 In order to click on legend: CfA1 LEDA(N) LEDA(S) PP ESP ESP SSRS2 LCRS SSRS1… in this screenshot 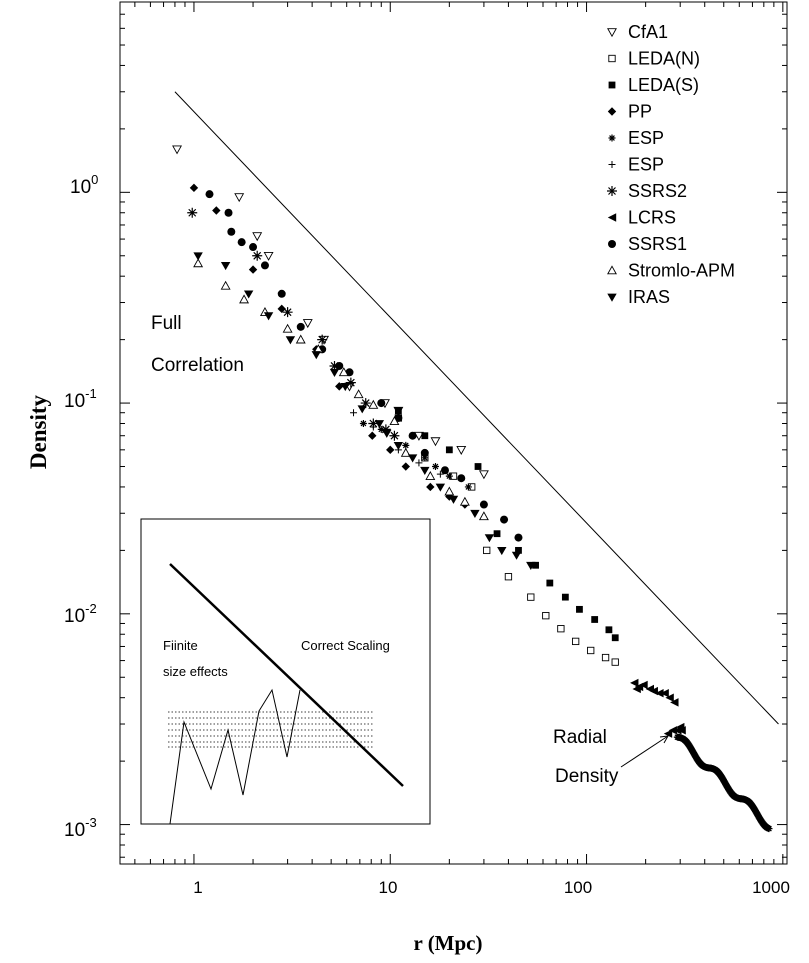, I will do `click(671, 164)`.